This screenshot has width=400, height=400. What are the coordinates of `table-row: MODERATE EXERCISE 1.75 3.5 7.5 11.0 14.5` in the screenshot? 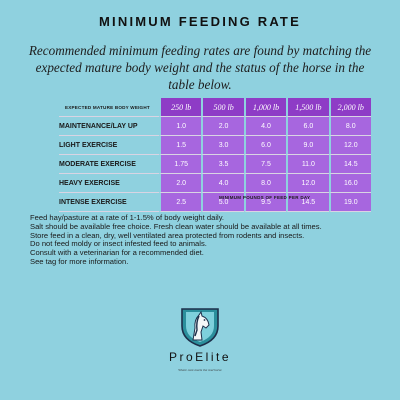 It's located at (215, 164).